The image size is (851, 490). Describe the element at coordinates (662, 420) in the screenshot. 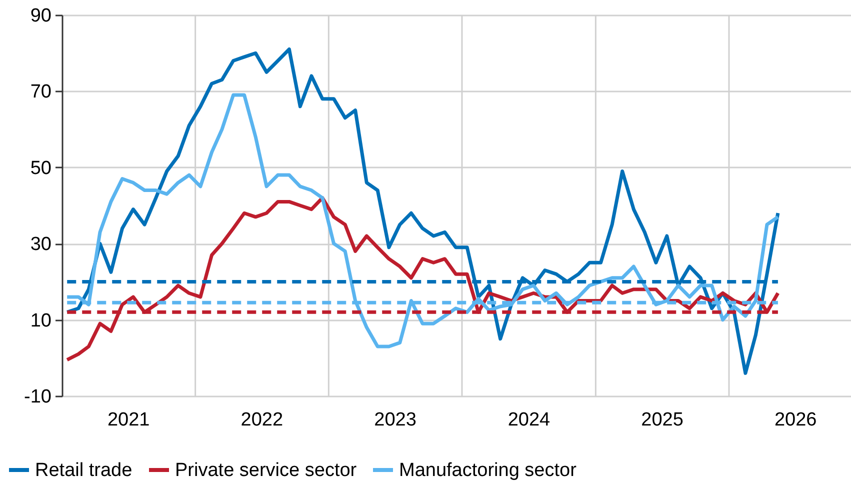

I see `x-tick-label: 2025` at that location.